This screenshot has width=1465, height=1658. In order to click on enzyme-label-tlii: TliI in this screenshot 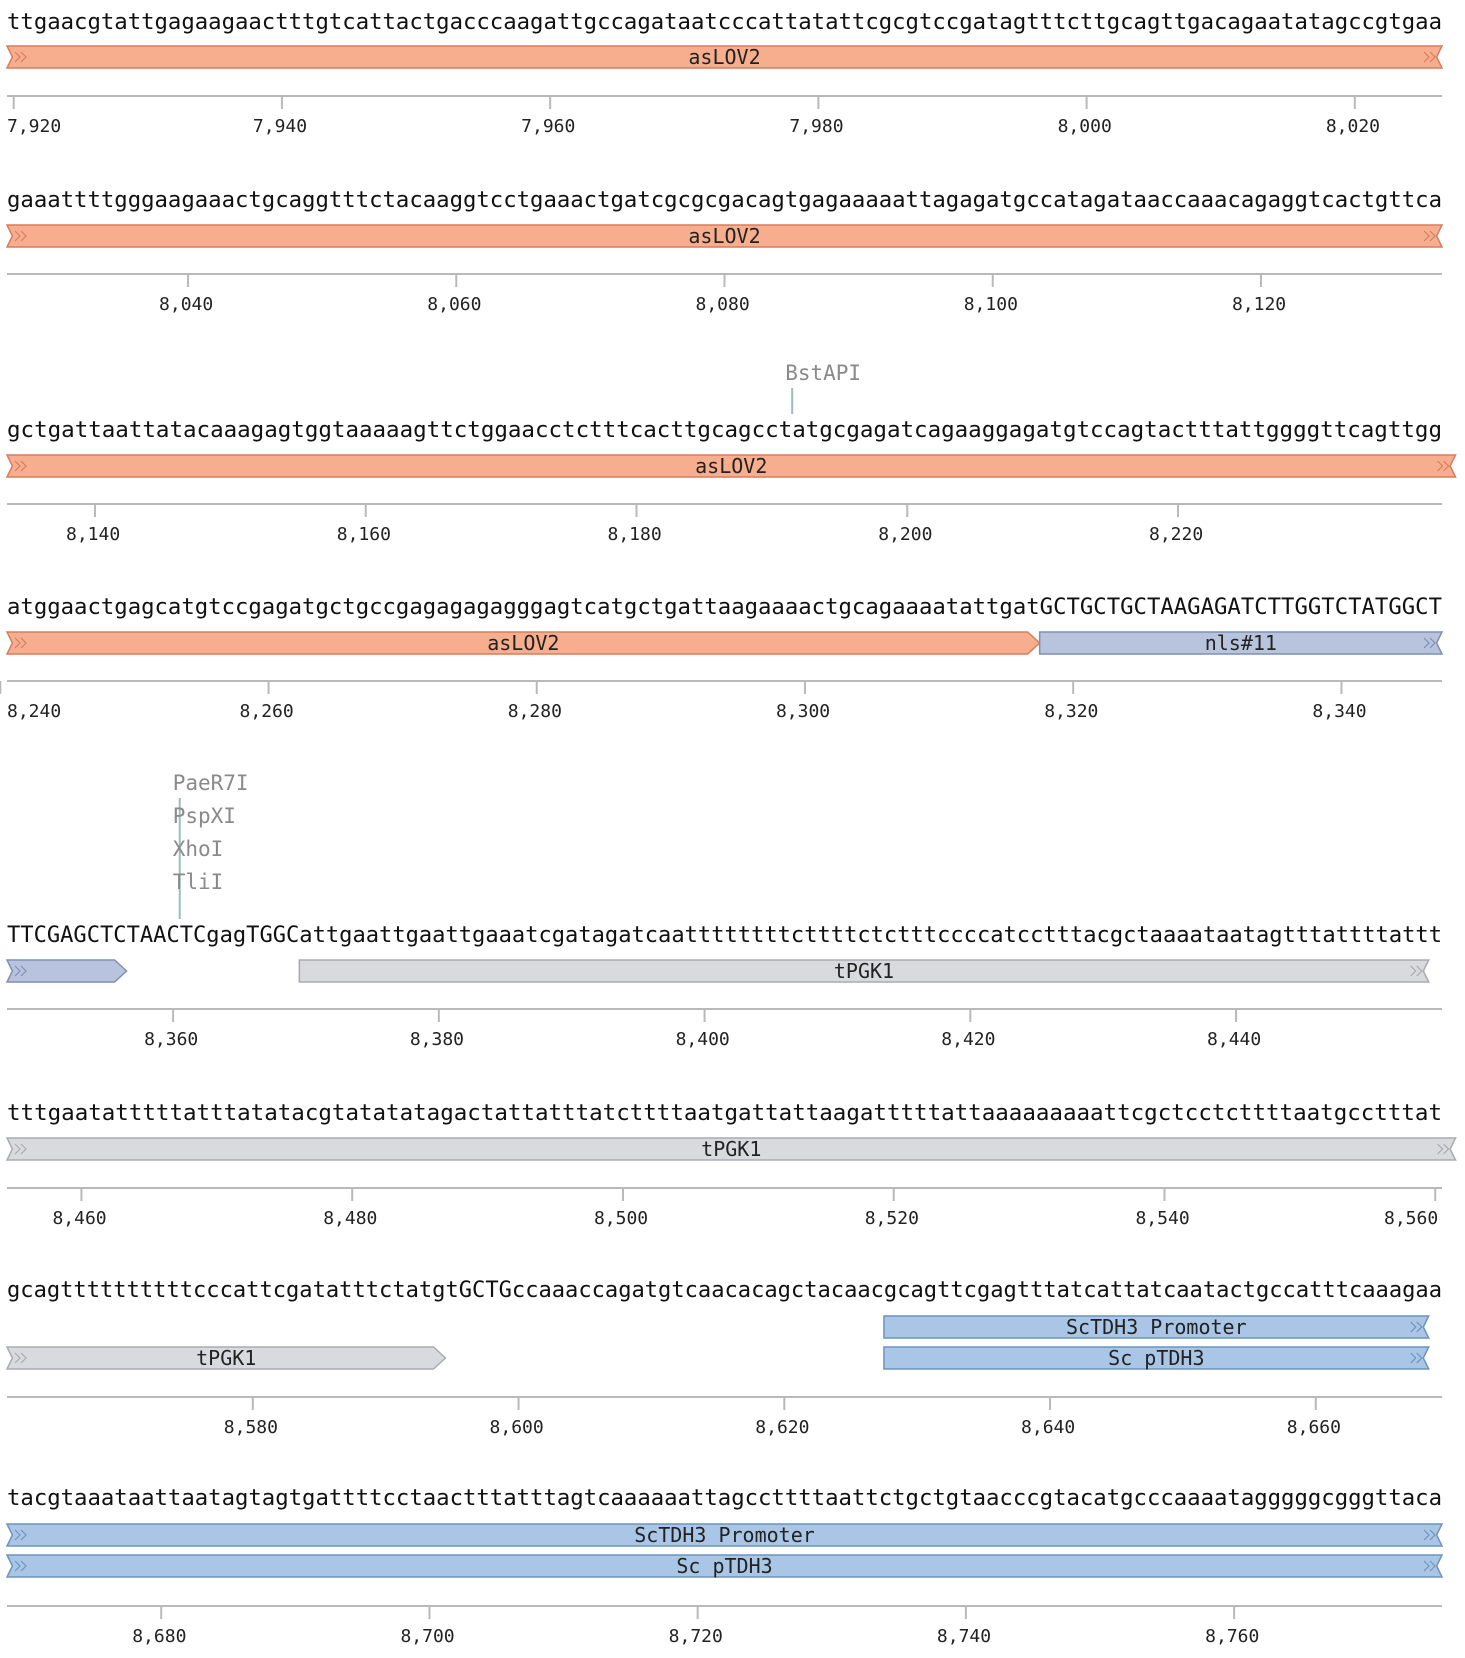, I will do `click(198, 882)`.